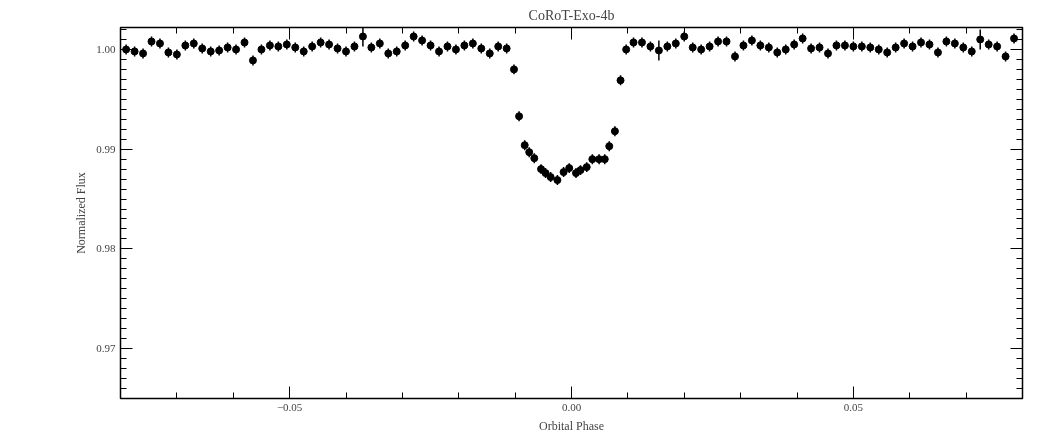 The width and height of the screenshot is (1042, 448). I want to click on y-tick-label: 0.99, so click(106, 148).